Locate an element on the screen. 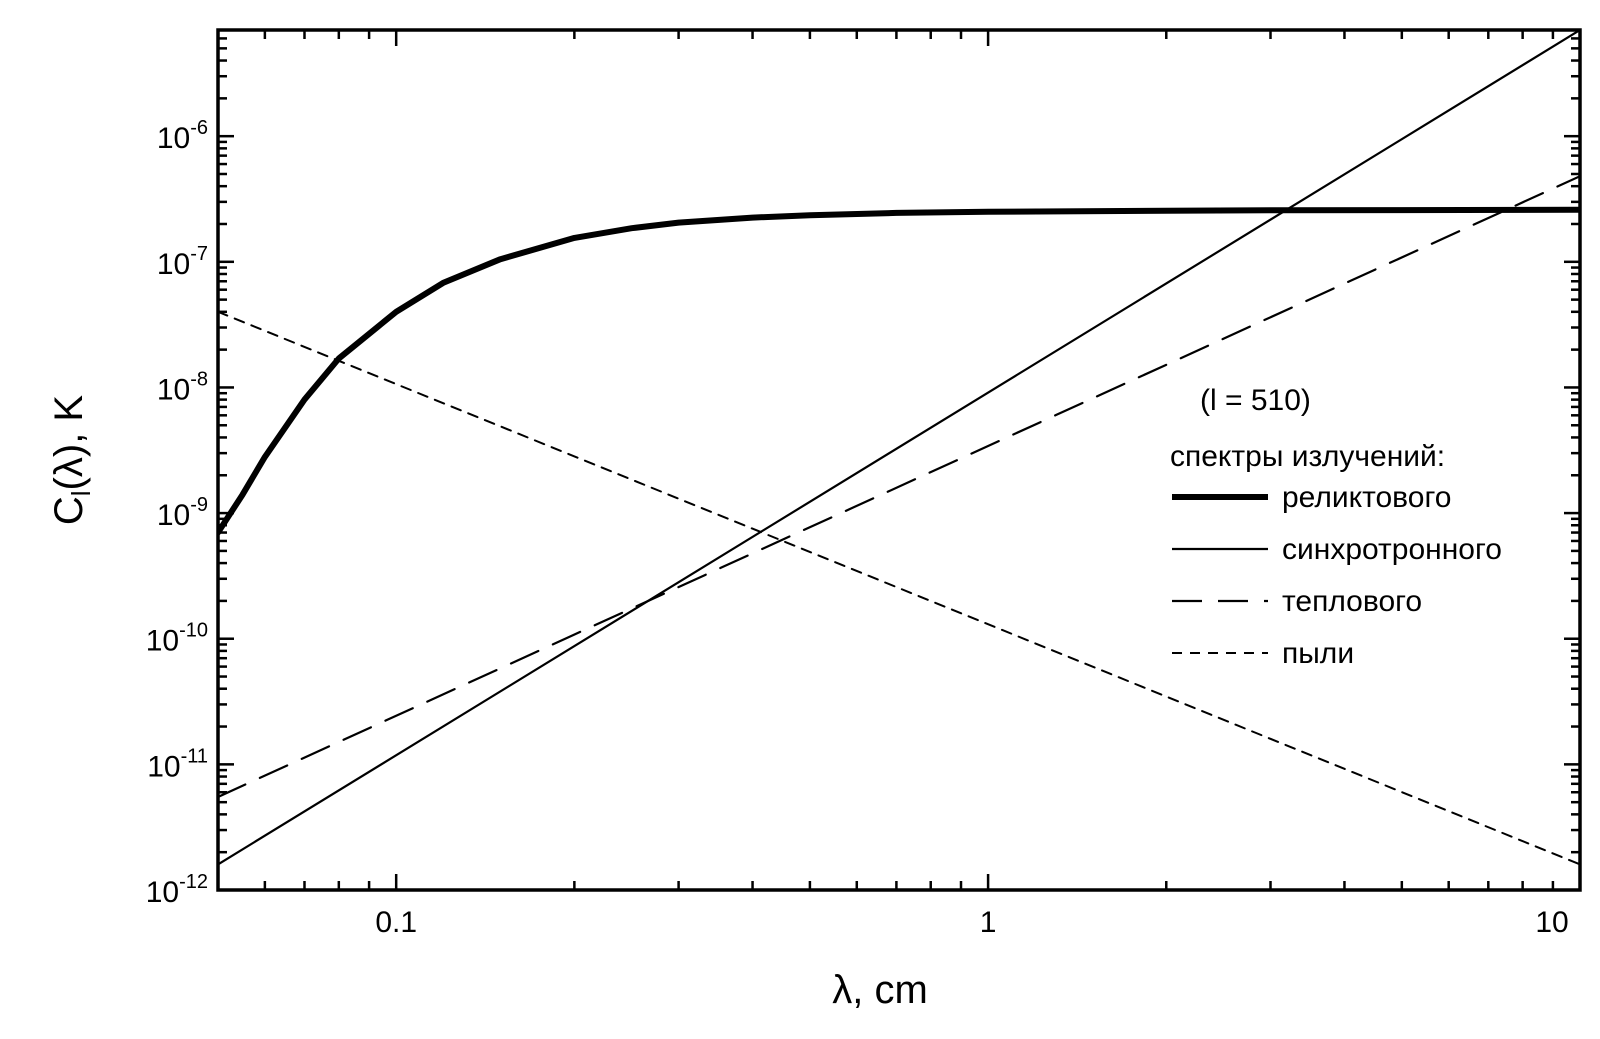 Image resolution: width=1600 pixels, height=1039 pixels. legend-label: теплового is located at coordinates (1352, 601).